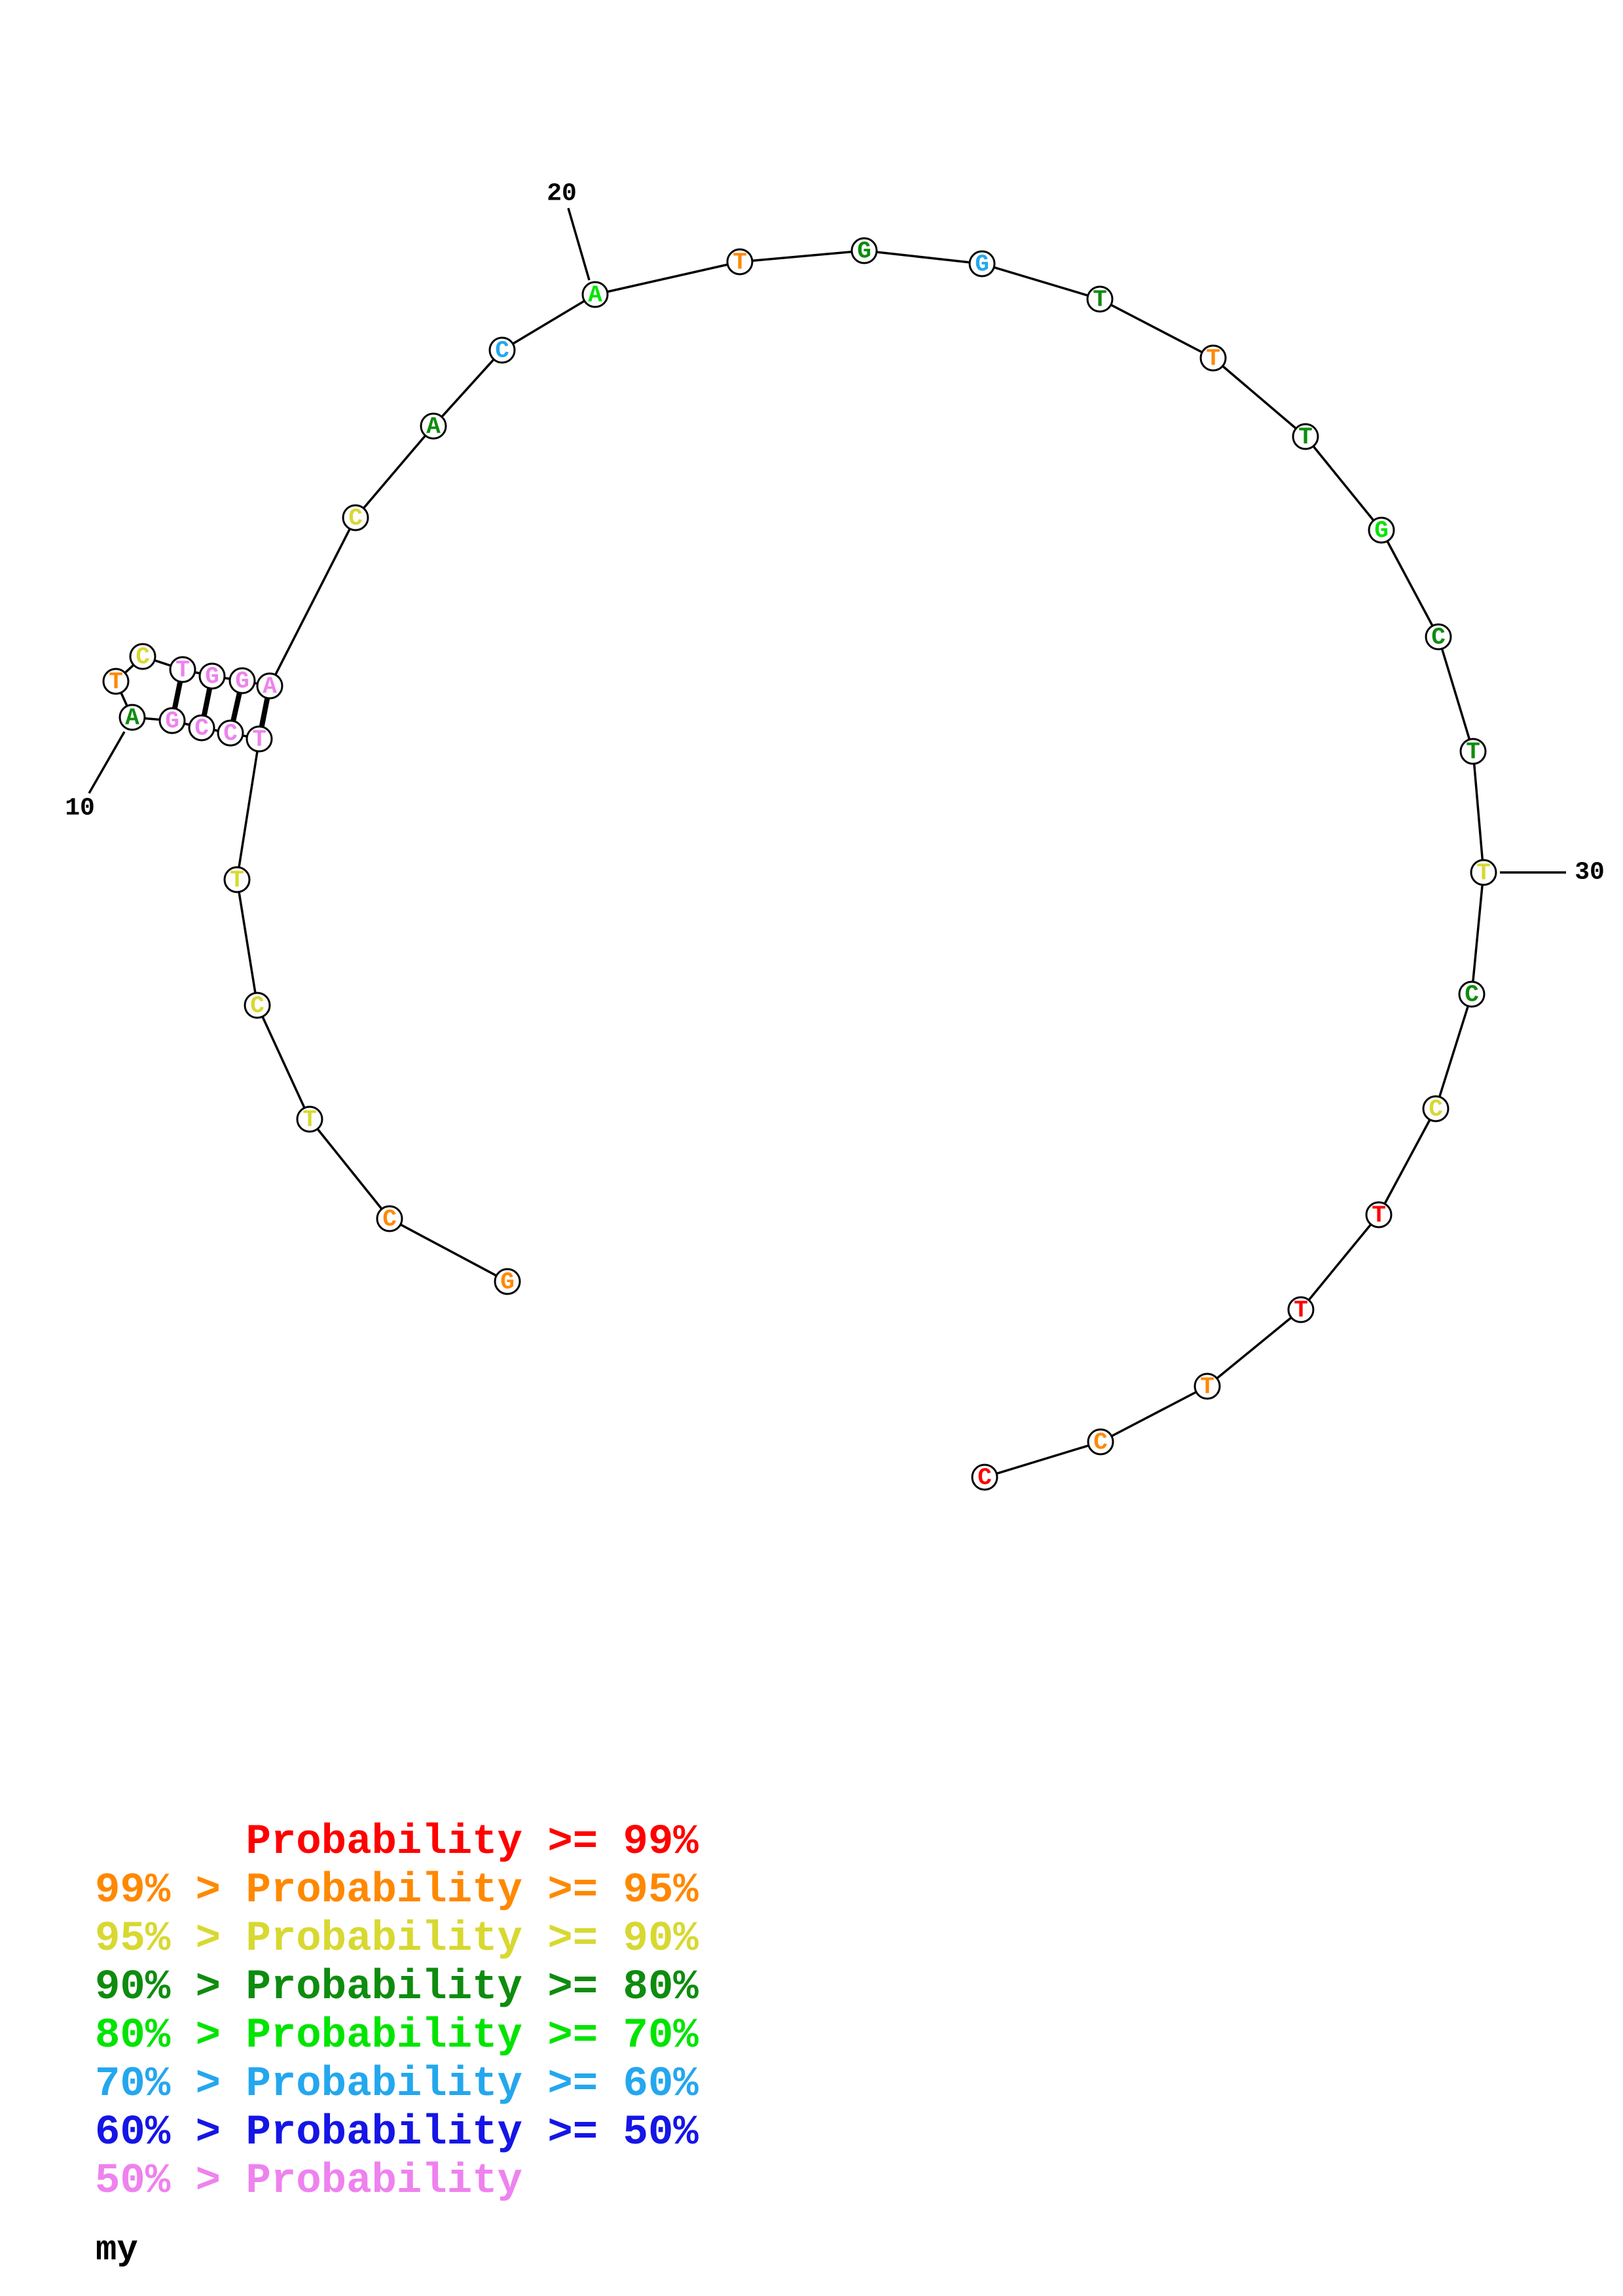 This screenshot has width=1623, height=2296. I want to click on nucleotide-base-23-G: G, so click(982, 264).